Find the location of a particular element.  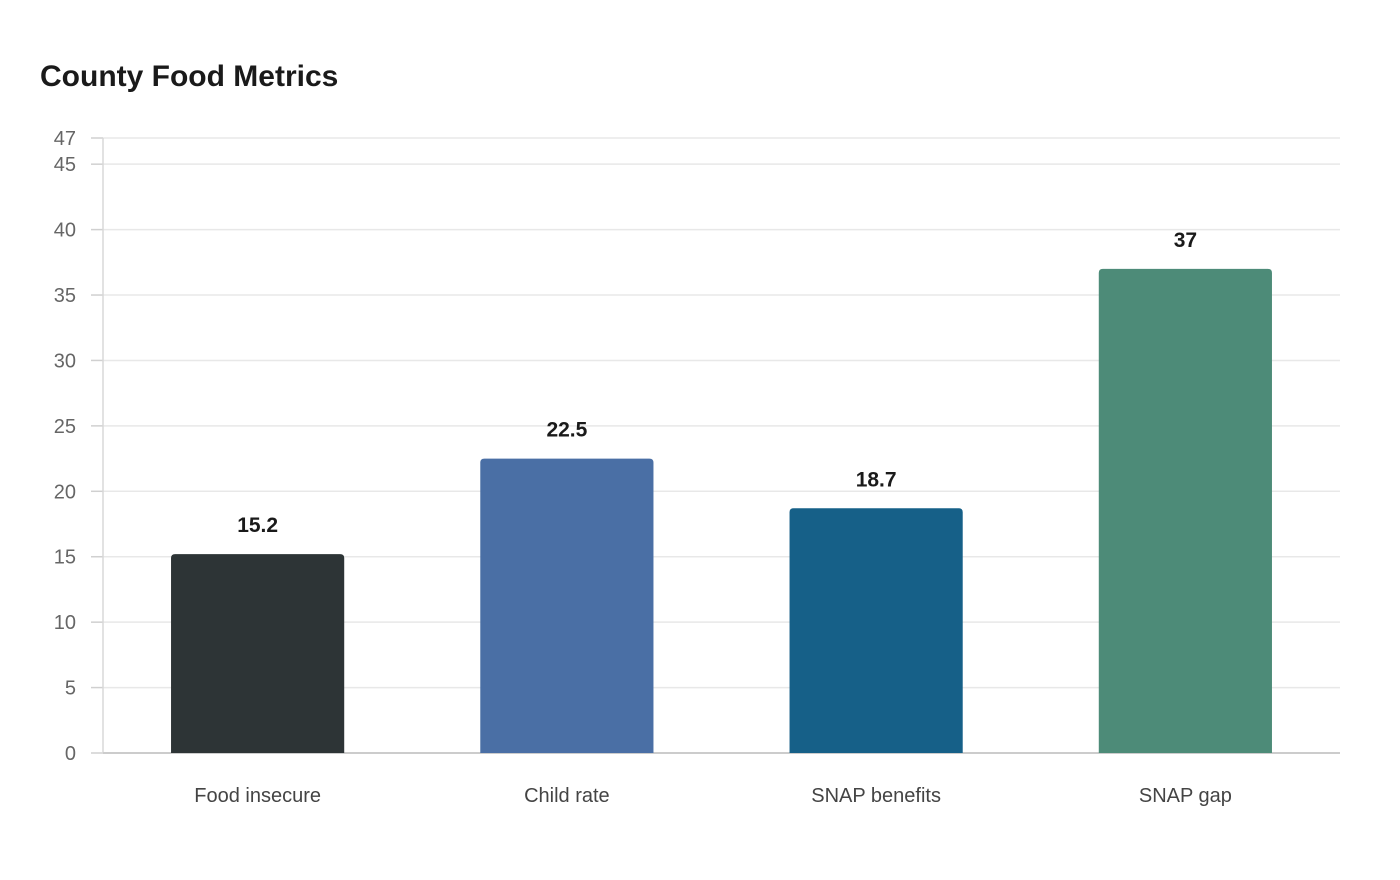

y-tick-label: 15 is located at coordinates (65, 558).